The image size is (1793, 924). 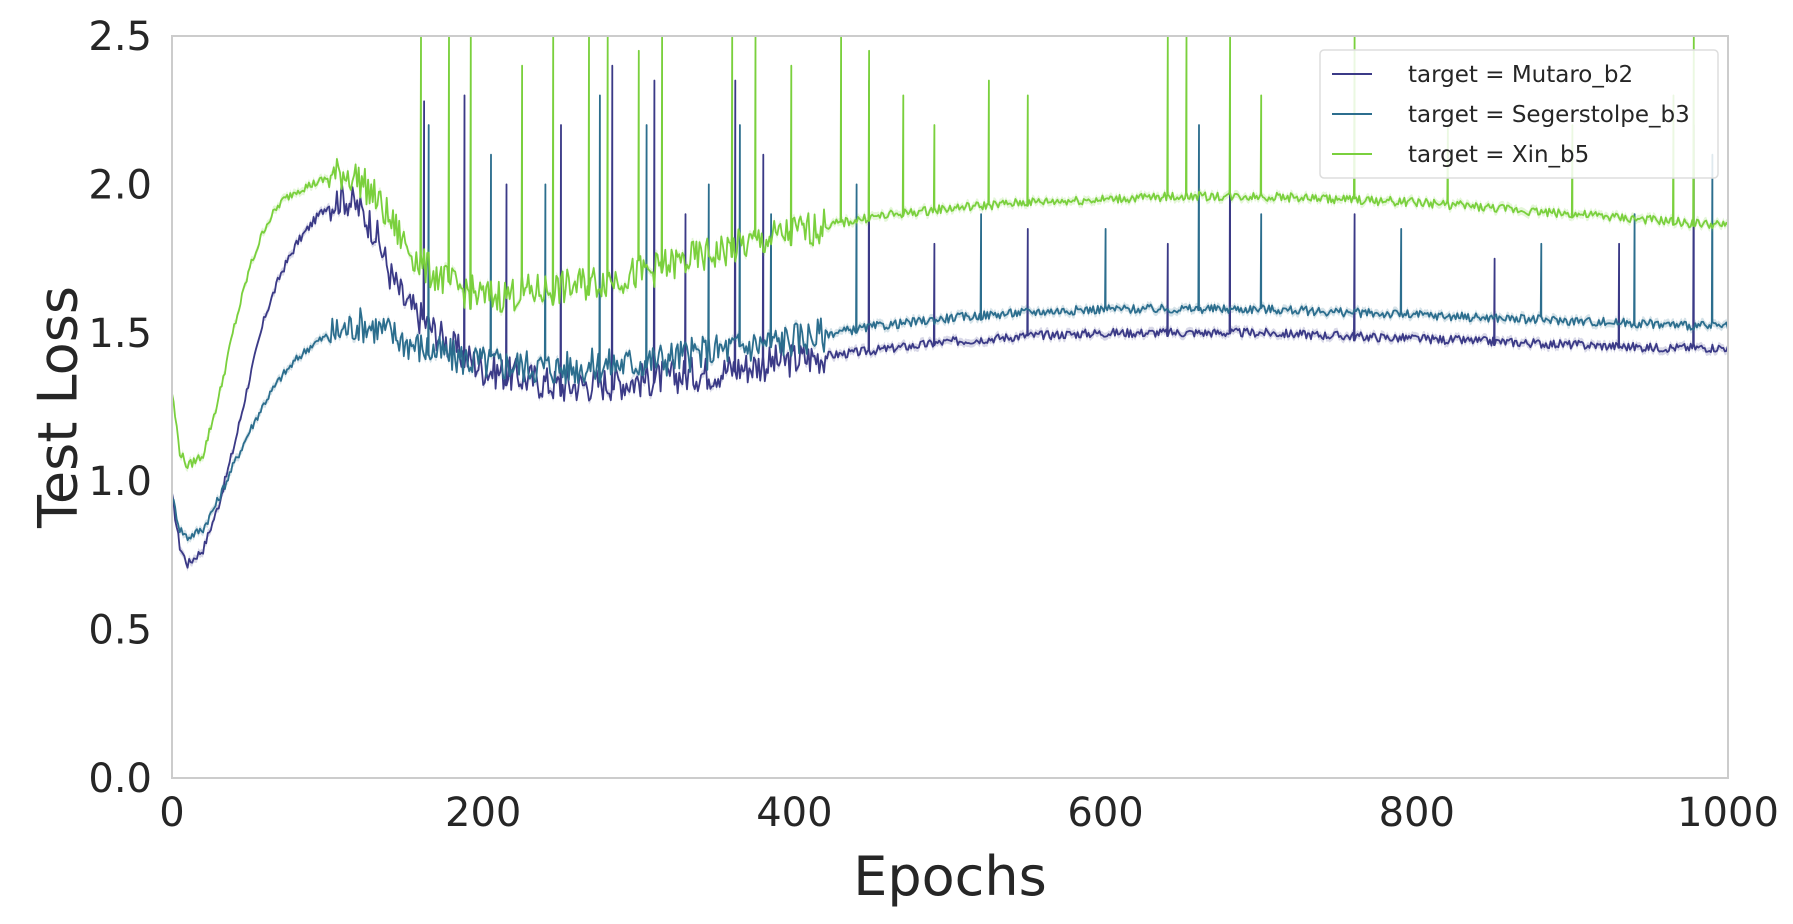 I want to click on y-tick-label: 0.5, so click(x=120, y=631).